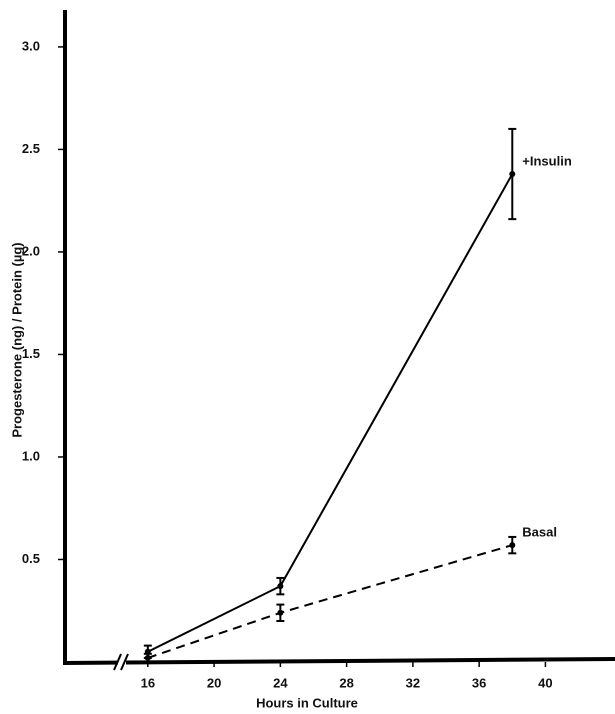 Image resolution: width=615 pixels, height=714 pixels. What do you see at coordinates (214, 682) in the screenshot?
I see `x-tick-label: 20` at bounding box center [214, 682].